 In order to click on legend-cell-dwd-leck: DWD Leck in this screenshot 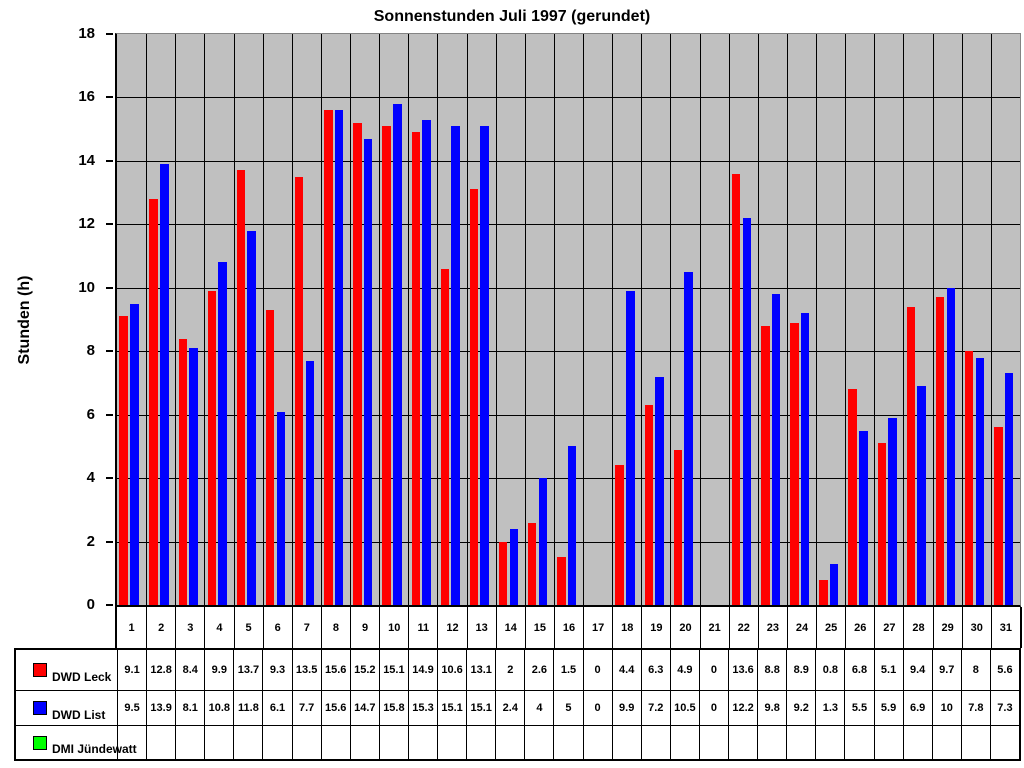, I will do `click(66, 670)`.